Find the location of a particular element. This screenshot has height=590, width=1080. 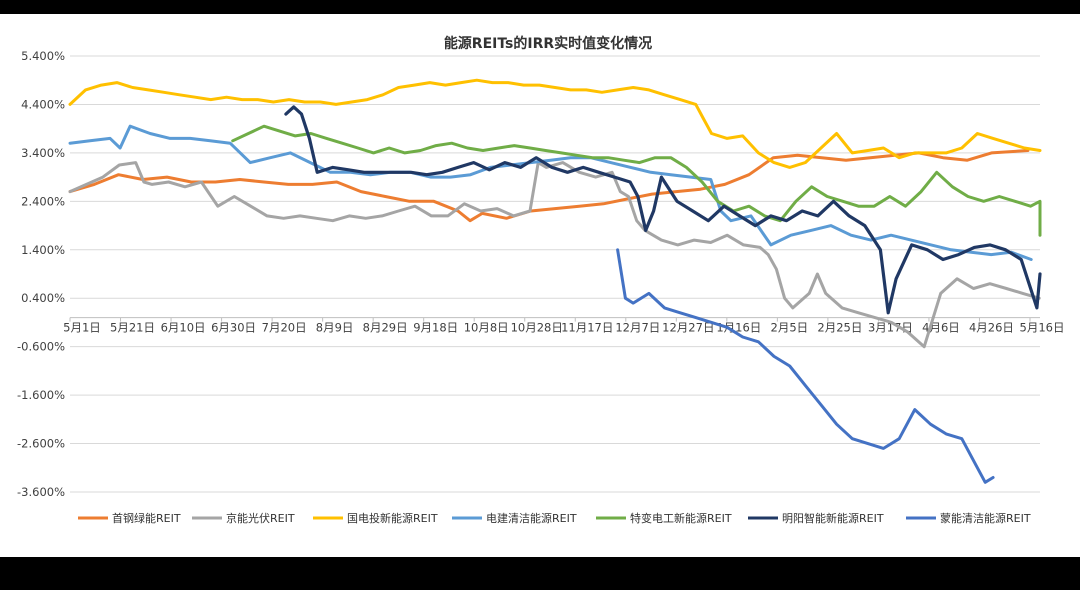

x-tick-label: 5月21日 is located at coordinates (132, 328).